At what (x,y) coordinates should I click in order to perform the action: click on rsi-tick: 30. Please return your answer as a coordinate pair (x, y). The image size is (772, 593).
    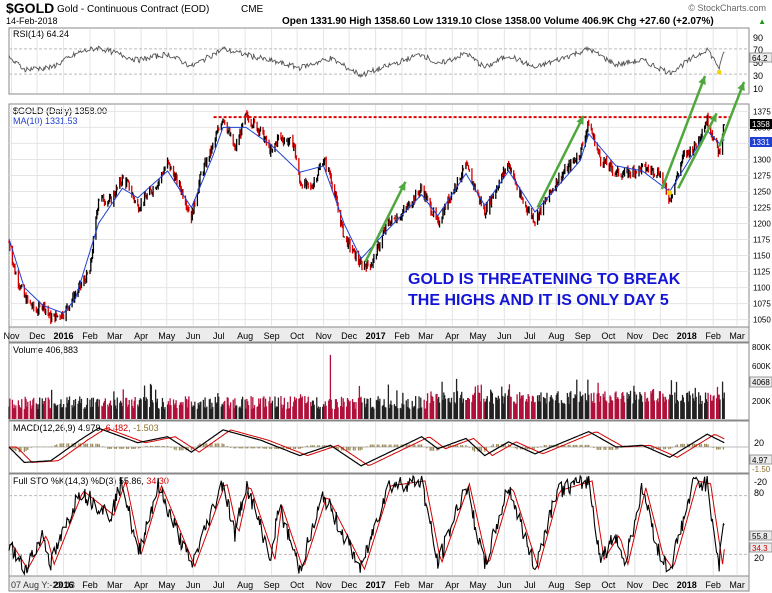
    Looking at the image, I should click on (758, 76).